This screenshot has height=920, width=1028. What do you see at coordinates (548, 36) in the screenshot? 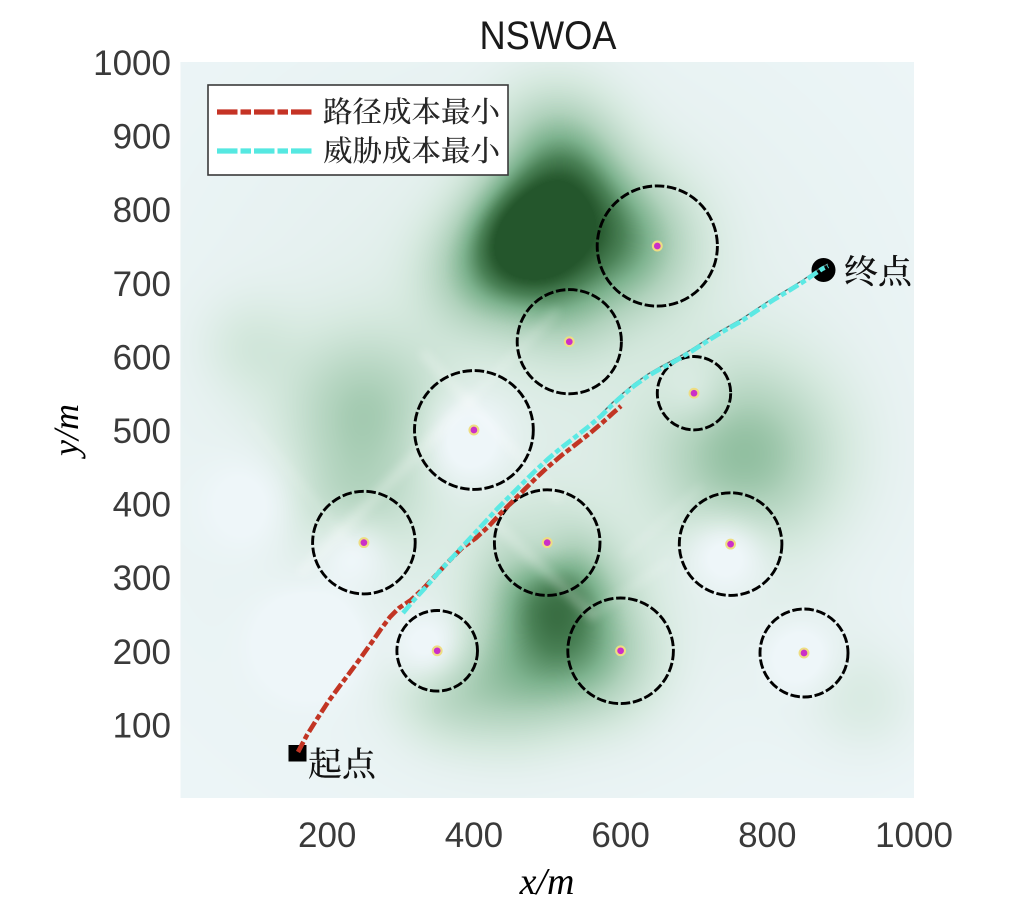
I see `svg-text: NSWOA` at bounding box center [548, 36].